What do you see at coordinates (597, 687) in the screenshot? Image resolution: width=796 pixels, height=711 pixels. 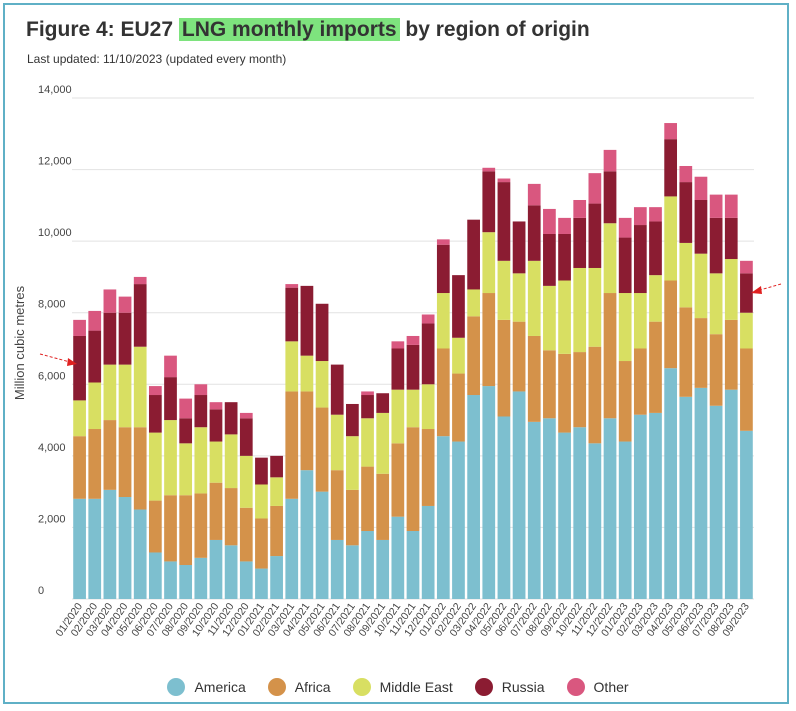 I see `legend-item-other: Other` at bounding box center [597, 687].